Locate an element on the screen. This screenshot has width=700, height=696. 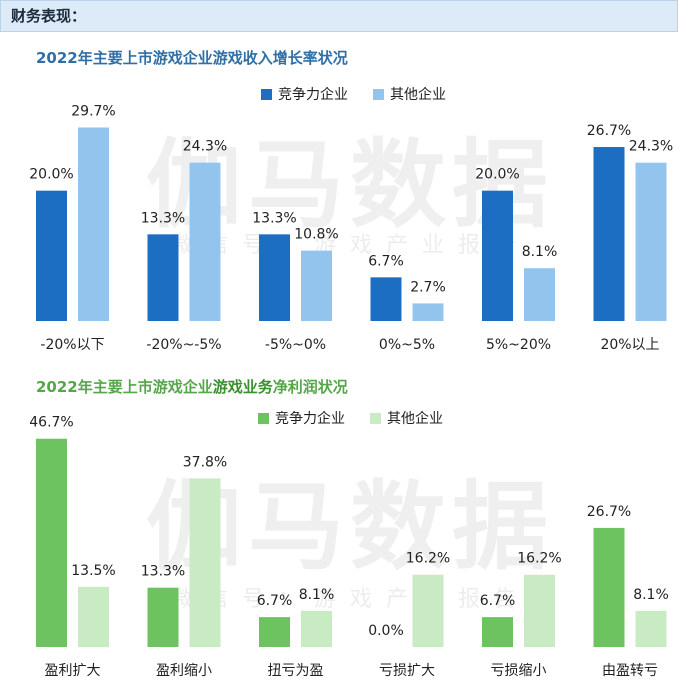
chart1-data-label-0-0: 20.0% is located at coordinates (51, 175).